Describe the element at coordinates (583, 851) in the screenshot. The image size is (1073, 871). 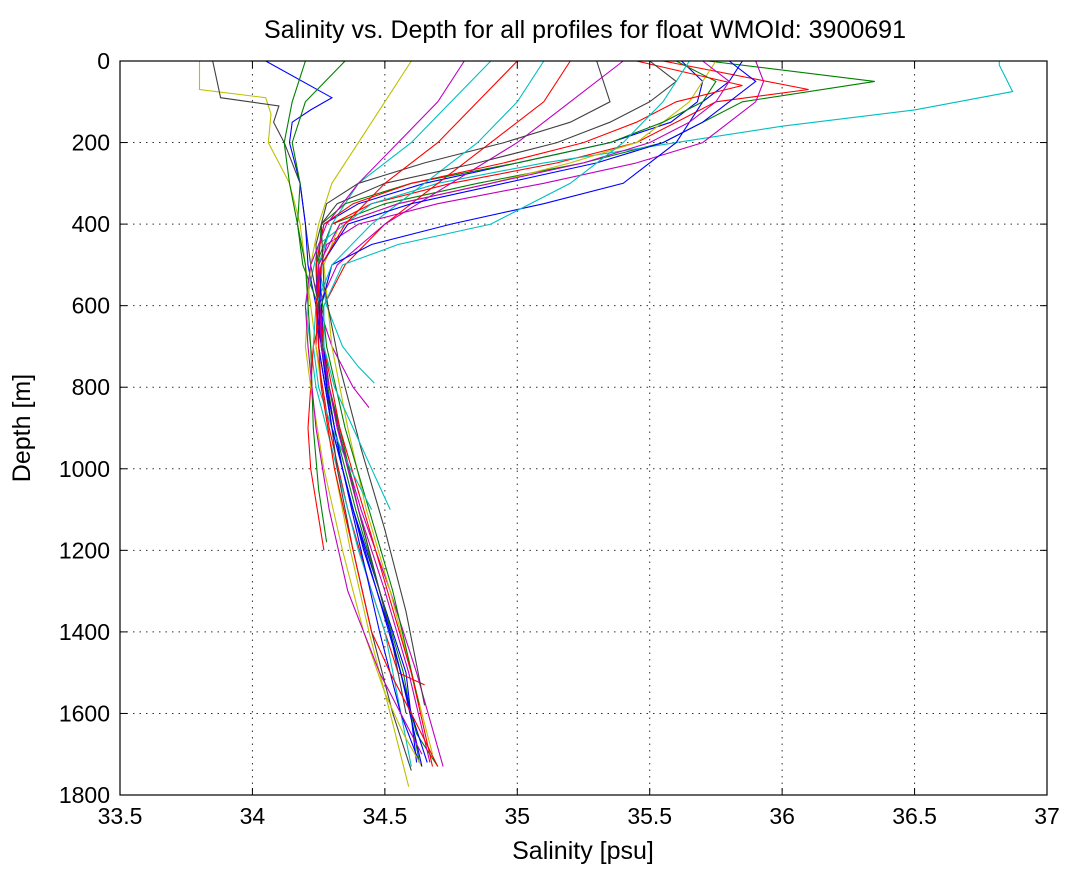
I see `x-axis-label: Salinity [psu]` at that location.